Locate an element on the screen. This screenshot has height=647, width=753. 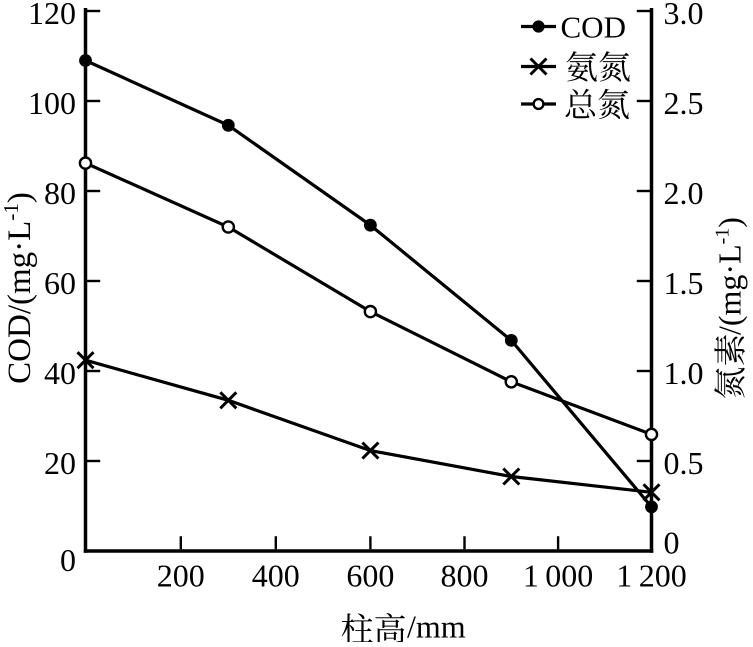
svg-text: 2.5 is located at coordinates (684, 103).